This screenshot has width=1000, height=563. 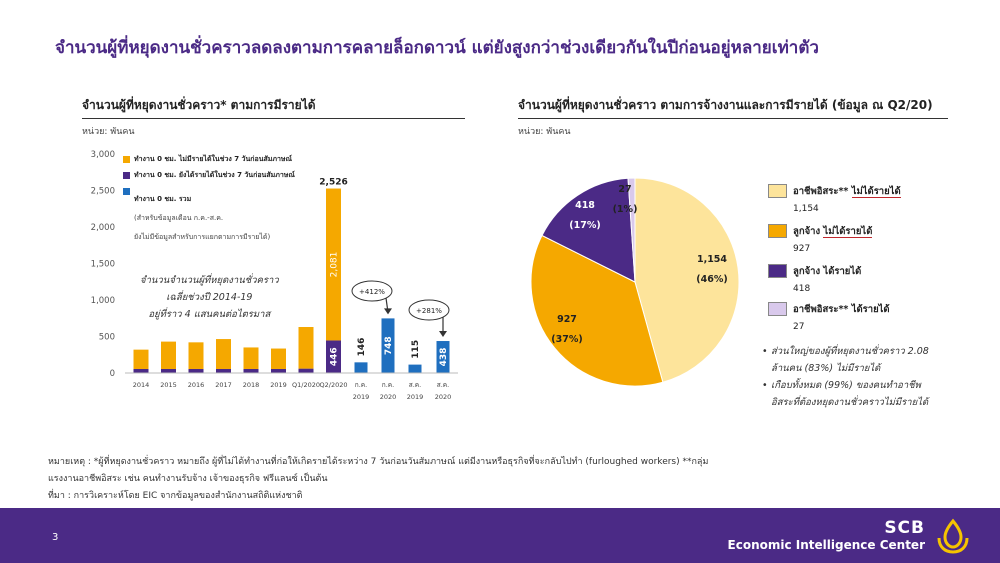 What do you see at coordinates (196, 385) in the screenshot?
I see `x-tick-label: 2016` at bounding box center [196, 385].